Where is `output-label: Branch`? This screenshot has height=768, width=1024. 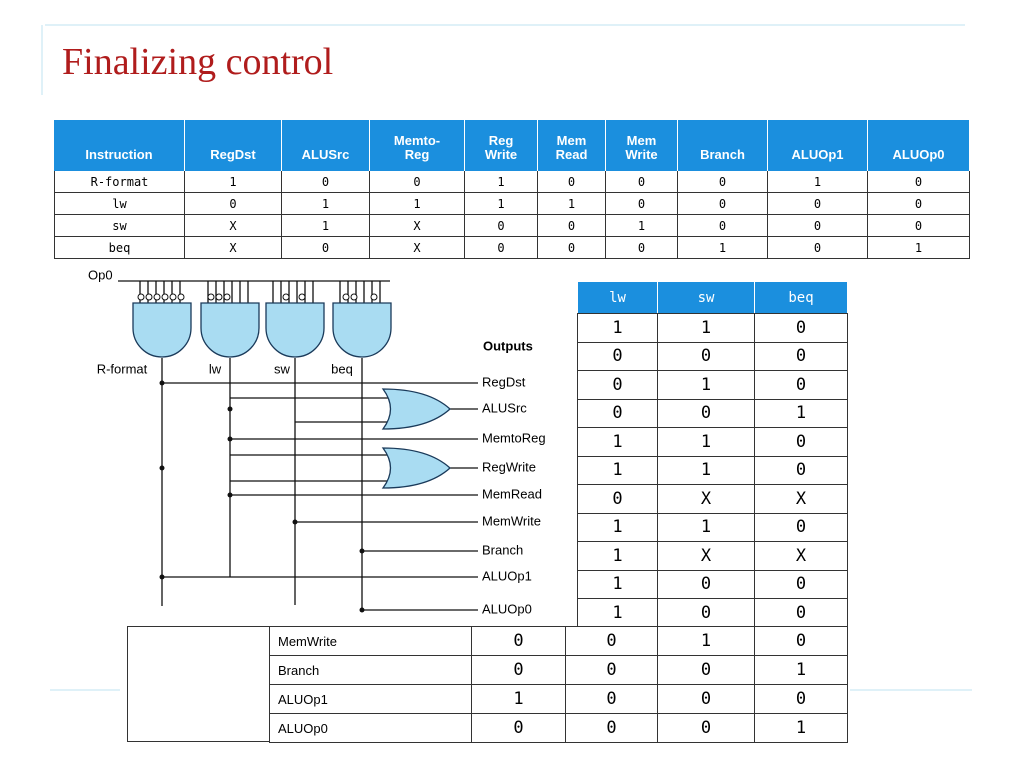 output-label: Branch is located at coordinates (502, 549).